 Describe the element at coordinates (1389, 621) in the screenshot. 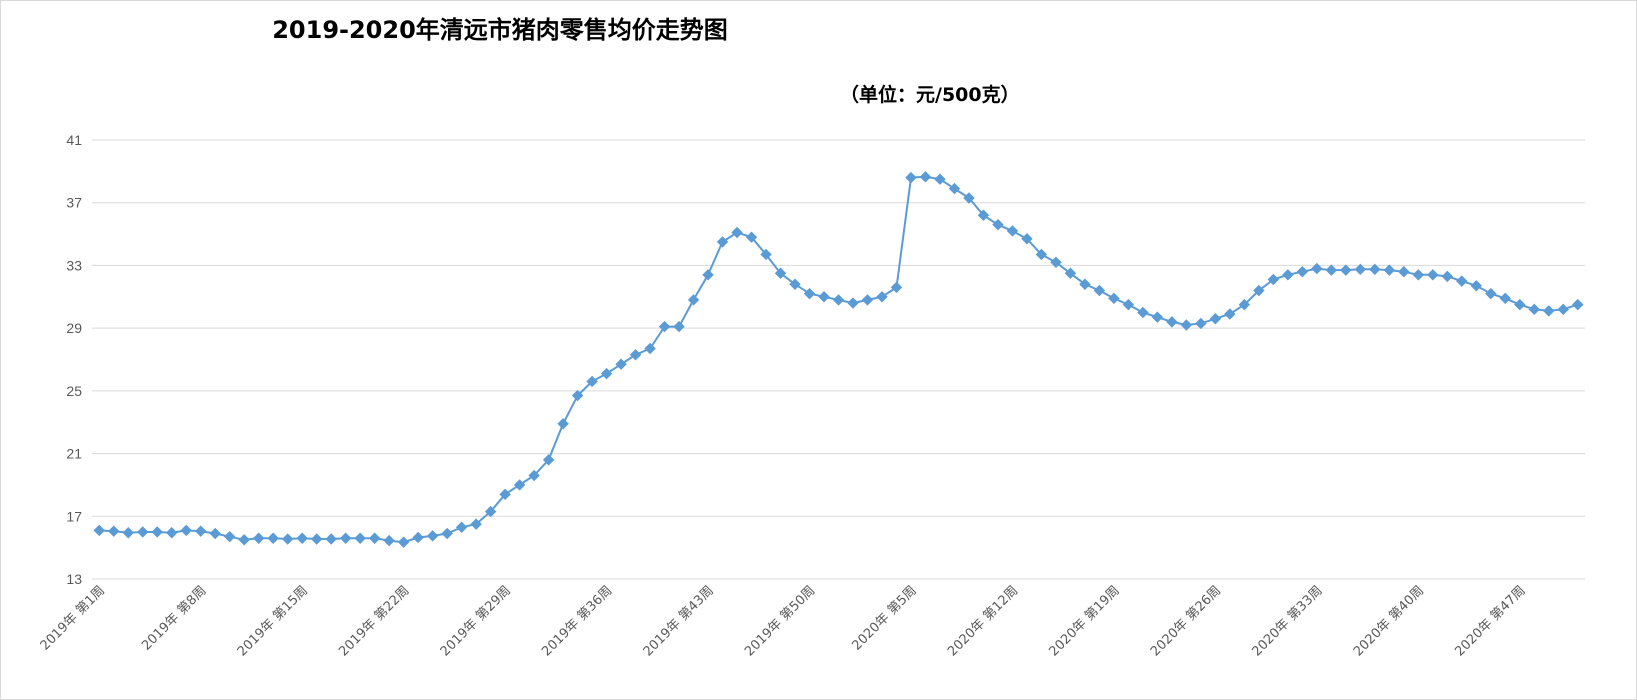

I see `x-tick-label: 2020年 第40周` at that location.